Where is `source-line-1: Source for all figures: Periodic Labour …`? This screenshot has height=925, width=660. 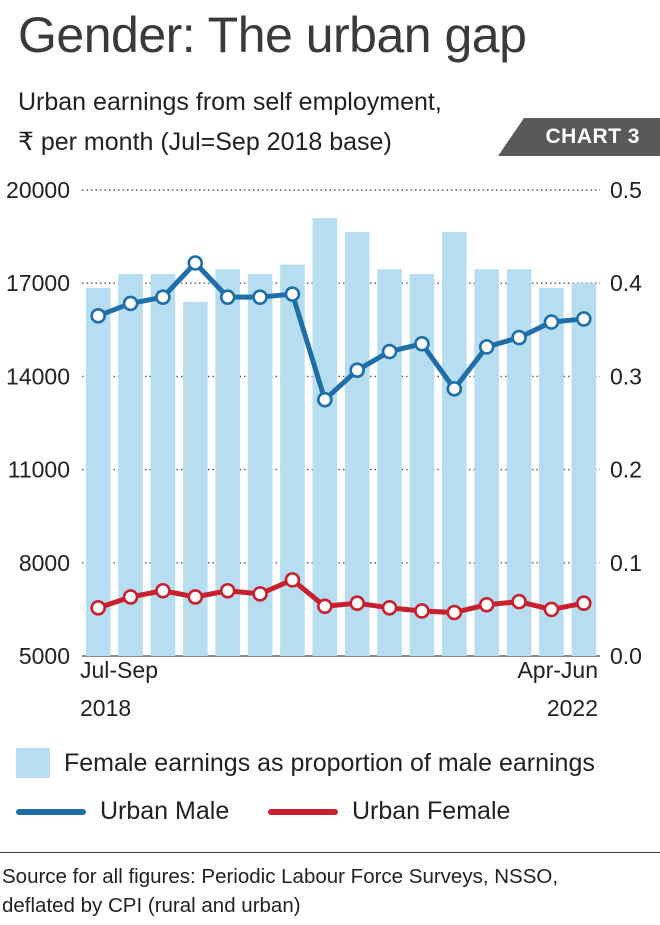
source-line-1: Source for all figures: Periodic Labour … is located at coordinates (280, 876).